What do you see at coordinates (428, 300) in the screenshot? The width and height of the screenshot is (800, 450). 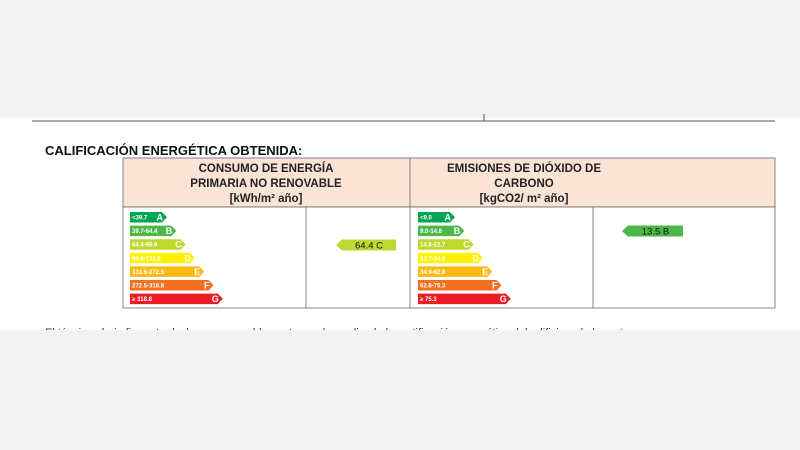 I see `rating-range: ≥ 75.3` at bounding box center [428, 300].